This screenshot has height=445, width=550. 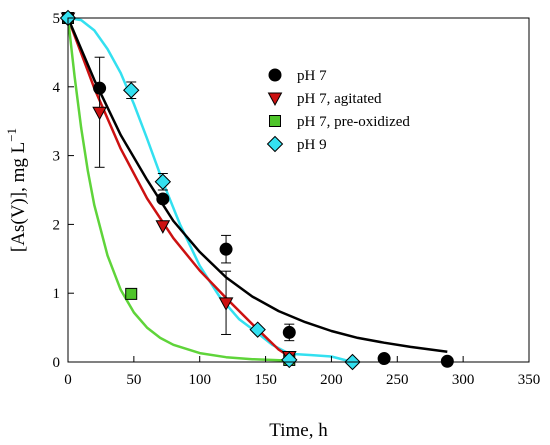 I want to click on legend: pH 7 pH 7, agitated pH 7, pre-oxidized pH 9, so click(x=338, y=110).